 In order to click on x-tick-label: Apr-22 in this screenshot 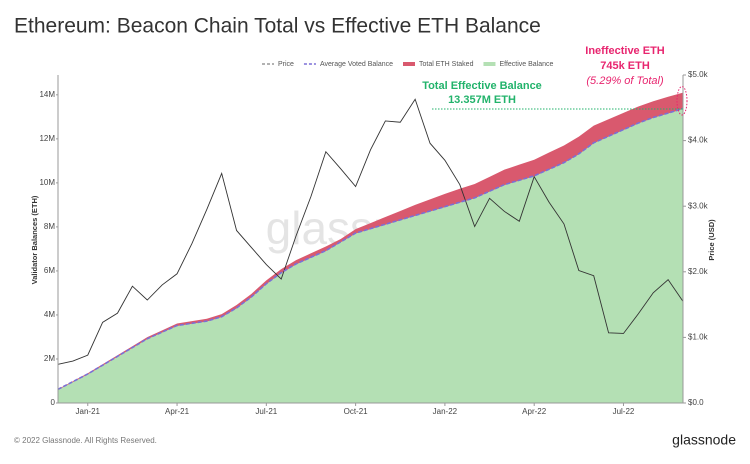, I will do `click(534, 411)`.